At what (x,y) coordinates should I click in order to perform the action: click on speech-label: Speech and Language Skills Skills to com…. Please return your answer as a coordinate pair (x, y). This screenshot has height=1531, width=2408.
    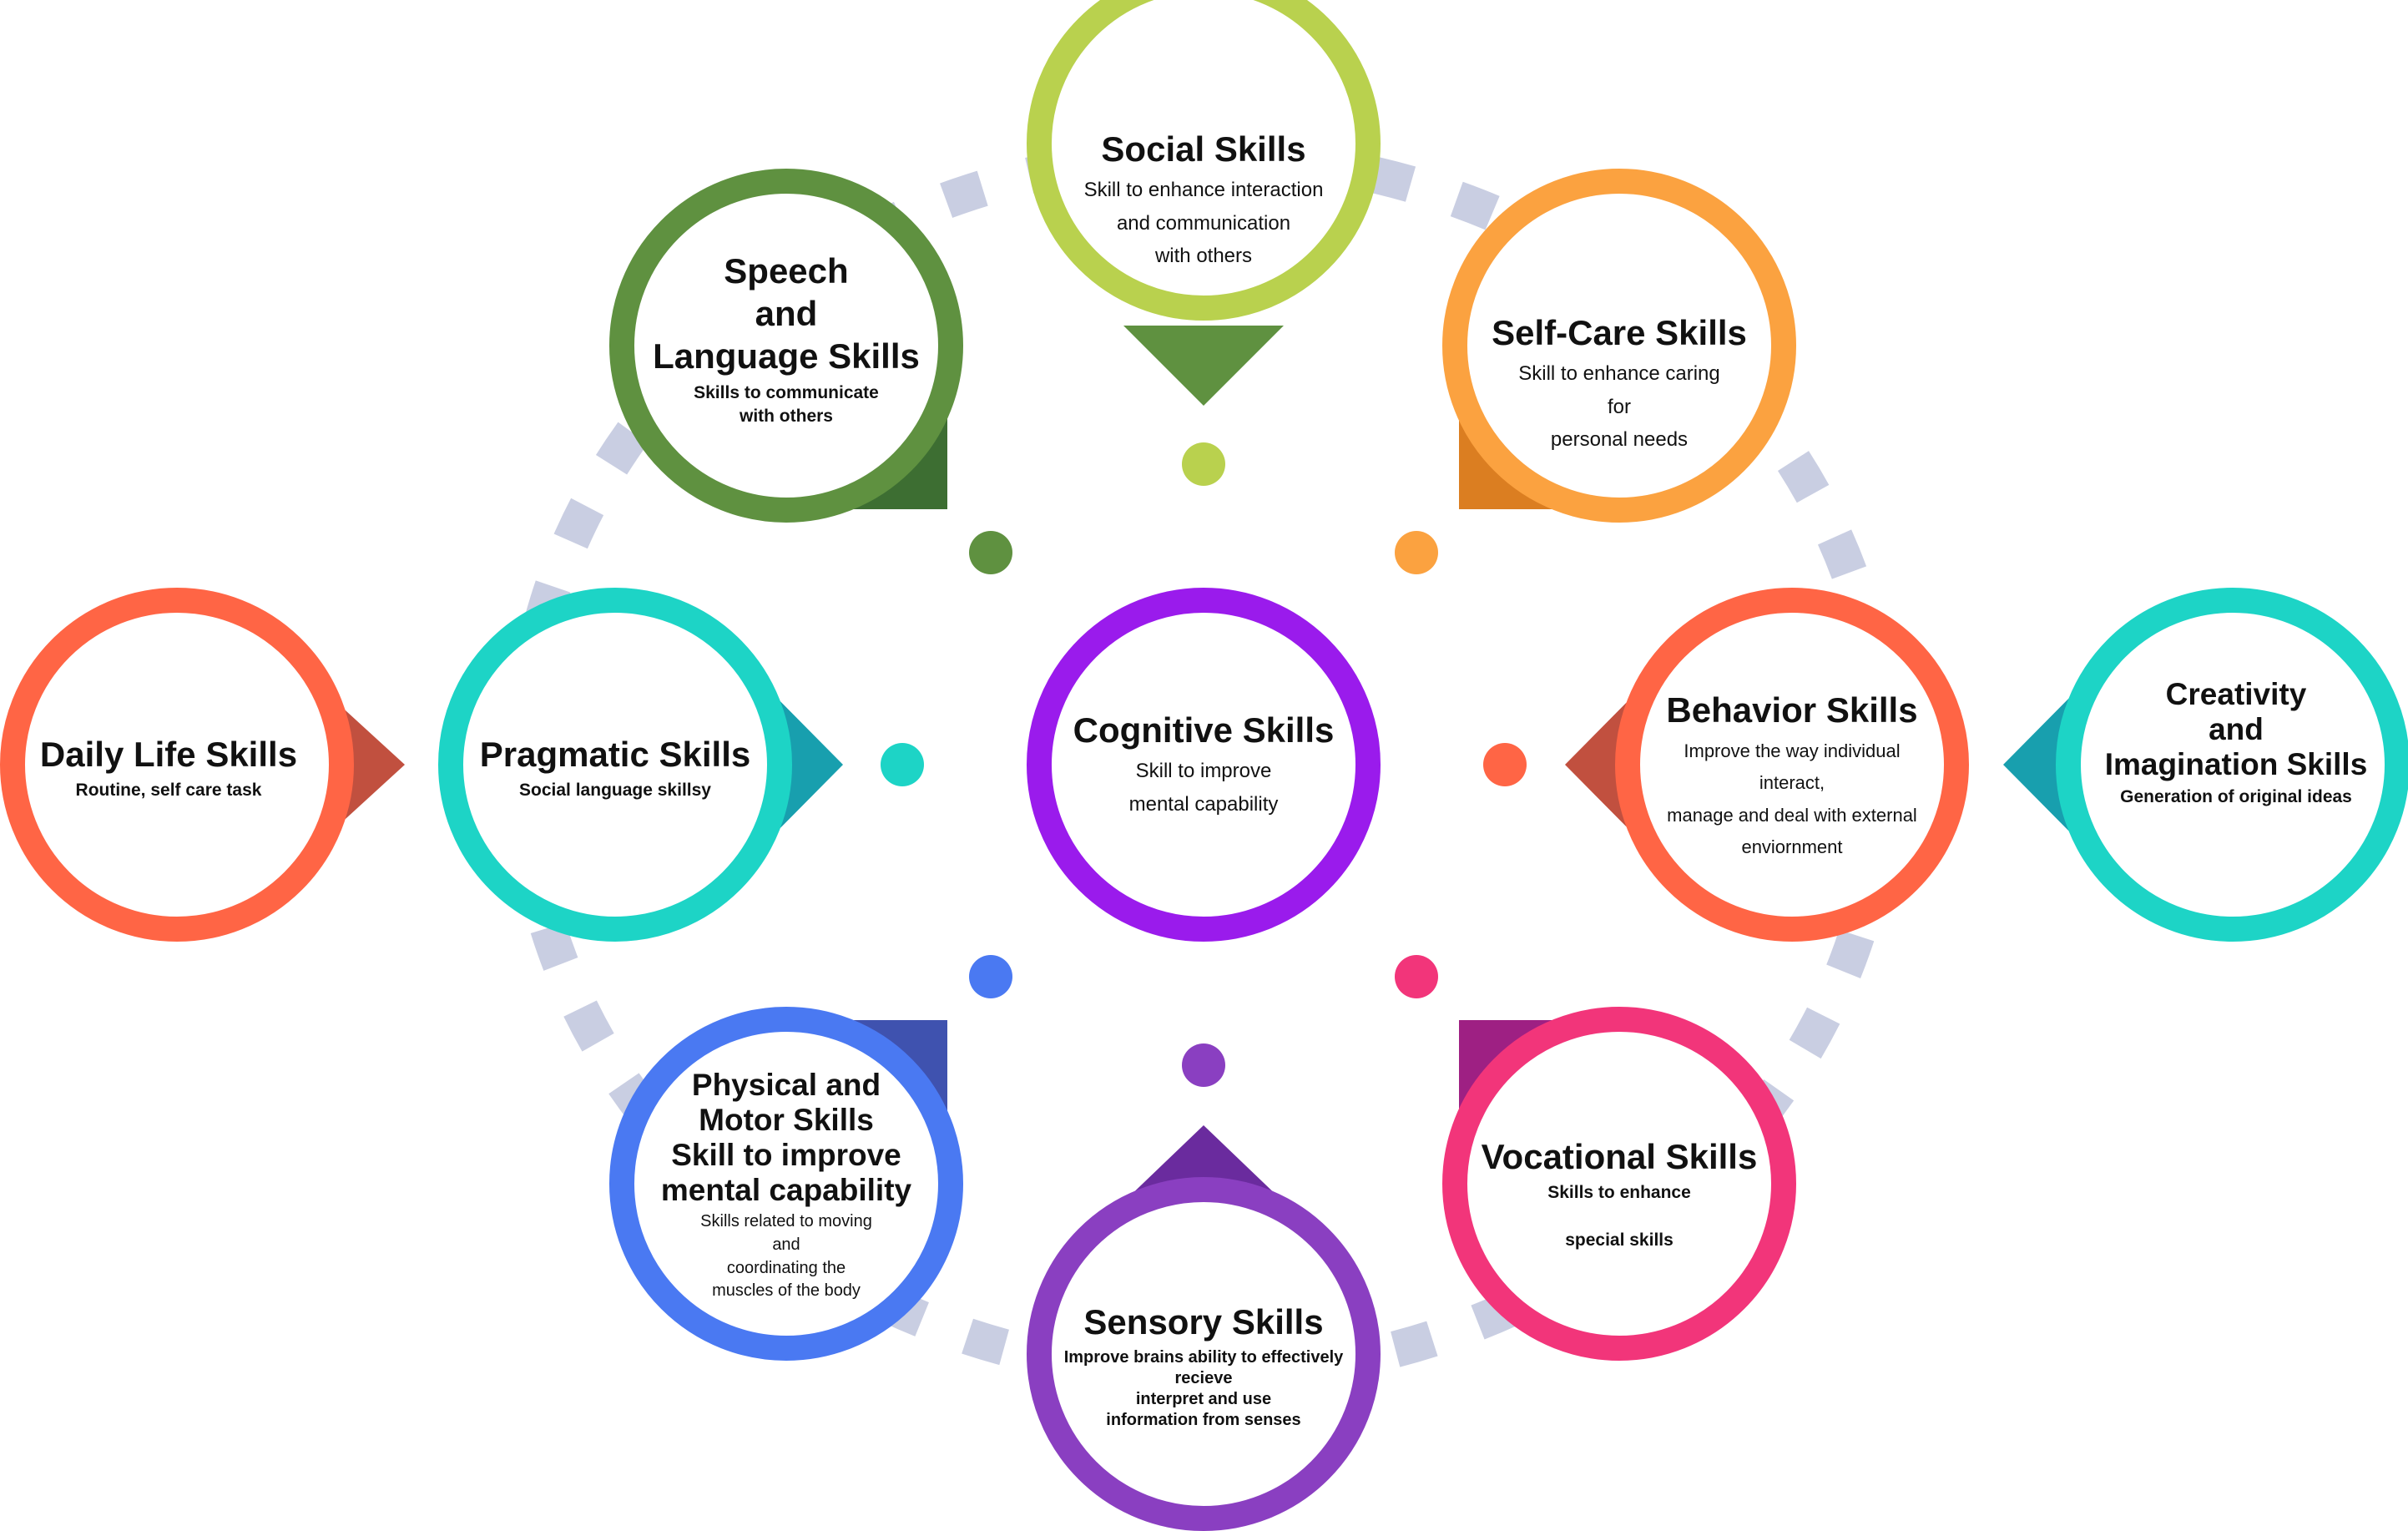
    Looking at the image, I should click on (786, 339).